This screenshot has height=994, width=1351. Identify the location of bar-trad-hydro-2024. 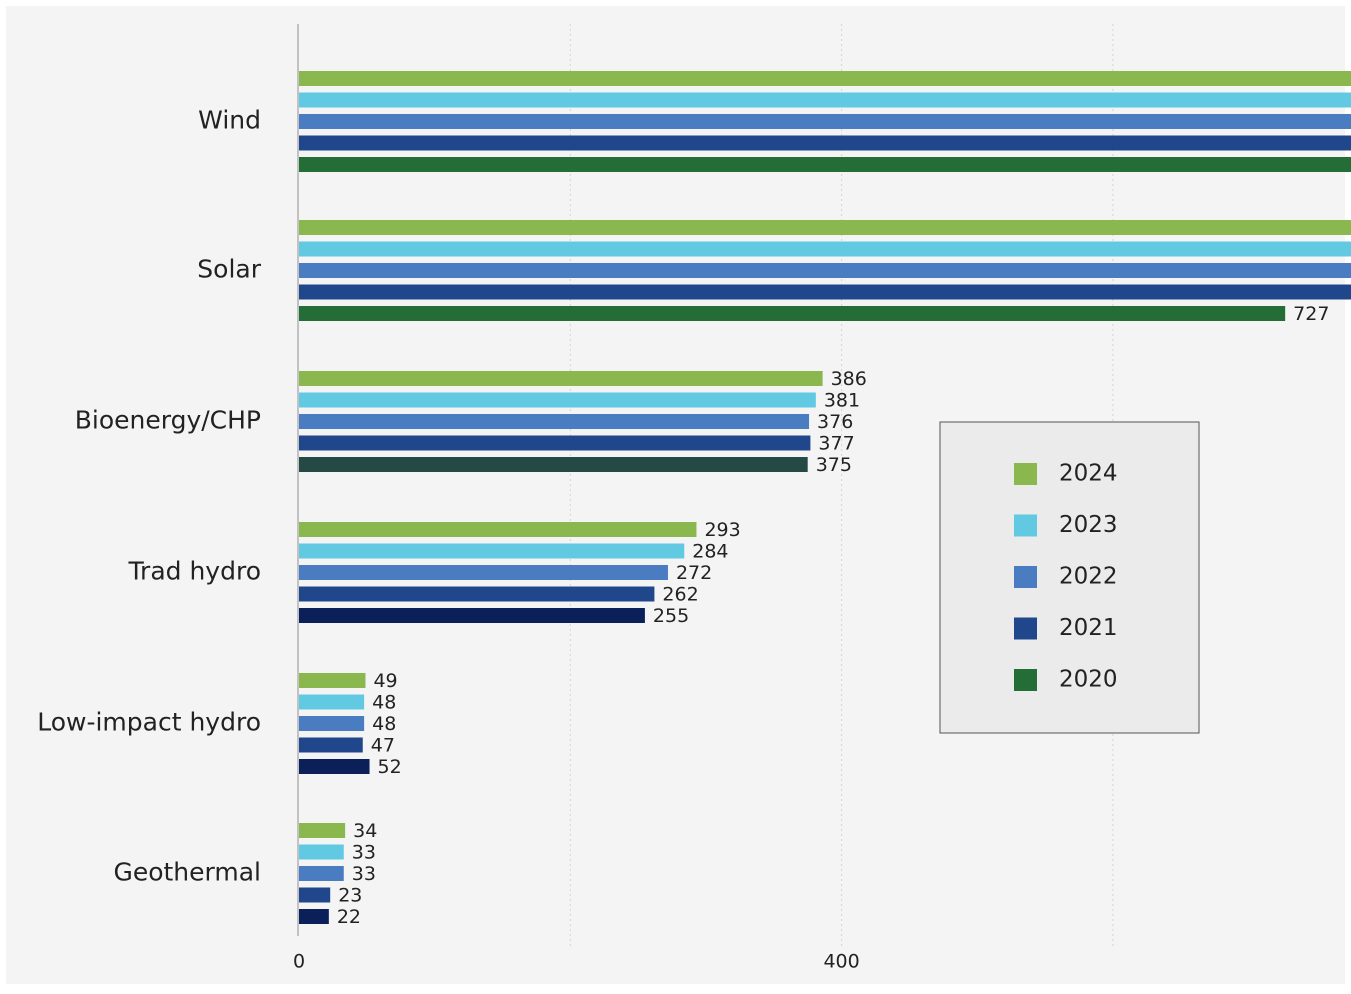
(498, 529).